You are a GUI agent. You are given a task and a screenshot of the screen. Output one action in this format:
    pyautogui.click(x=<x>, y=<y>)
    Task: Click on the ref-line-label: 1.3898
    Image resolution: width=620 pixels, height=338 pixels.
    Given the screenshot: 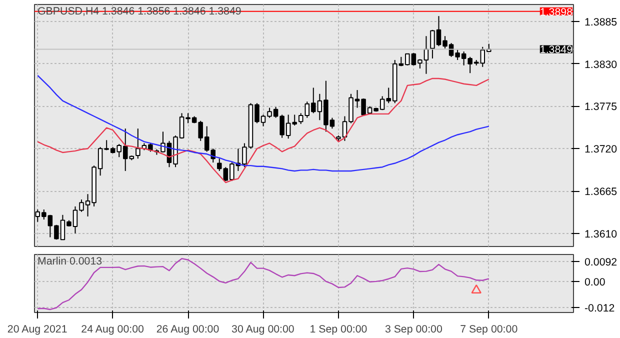 What is the action you would take?
    pyautogui.click(x=556, y=12)
    